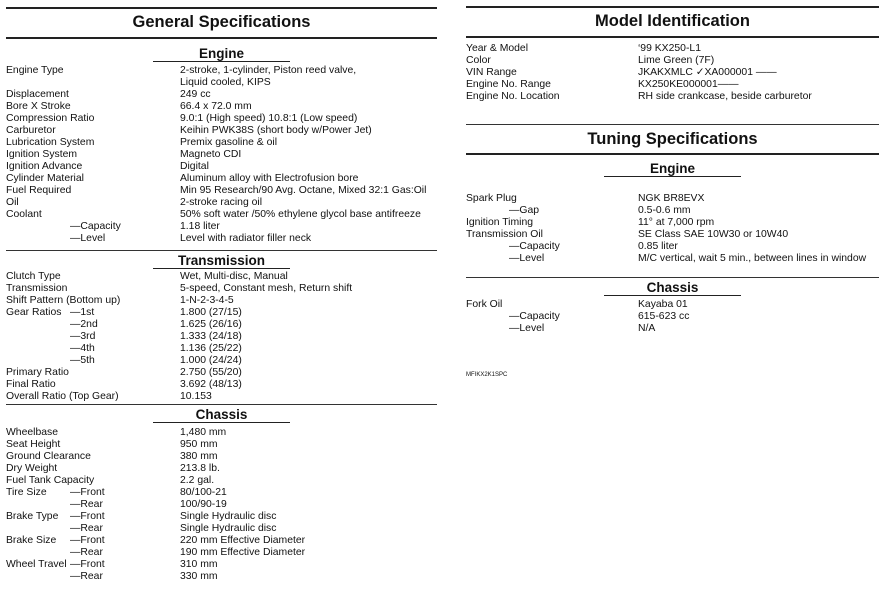 The height and width of the screenshot is (593, 879). I want to click on spec-row: Overall Ratio (Top Gear) 10.153, so click(221, 397).